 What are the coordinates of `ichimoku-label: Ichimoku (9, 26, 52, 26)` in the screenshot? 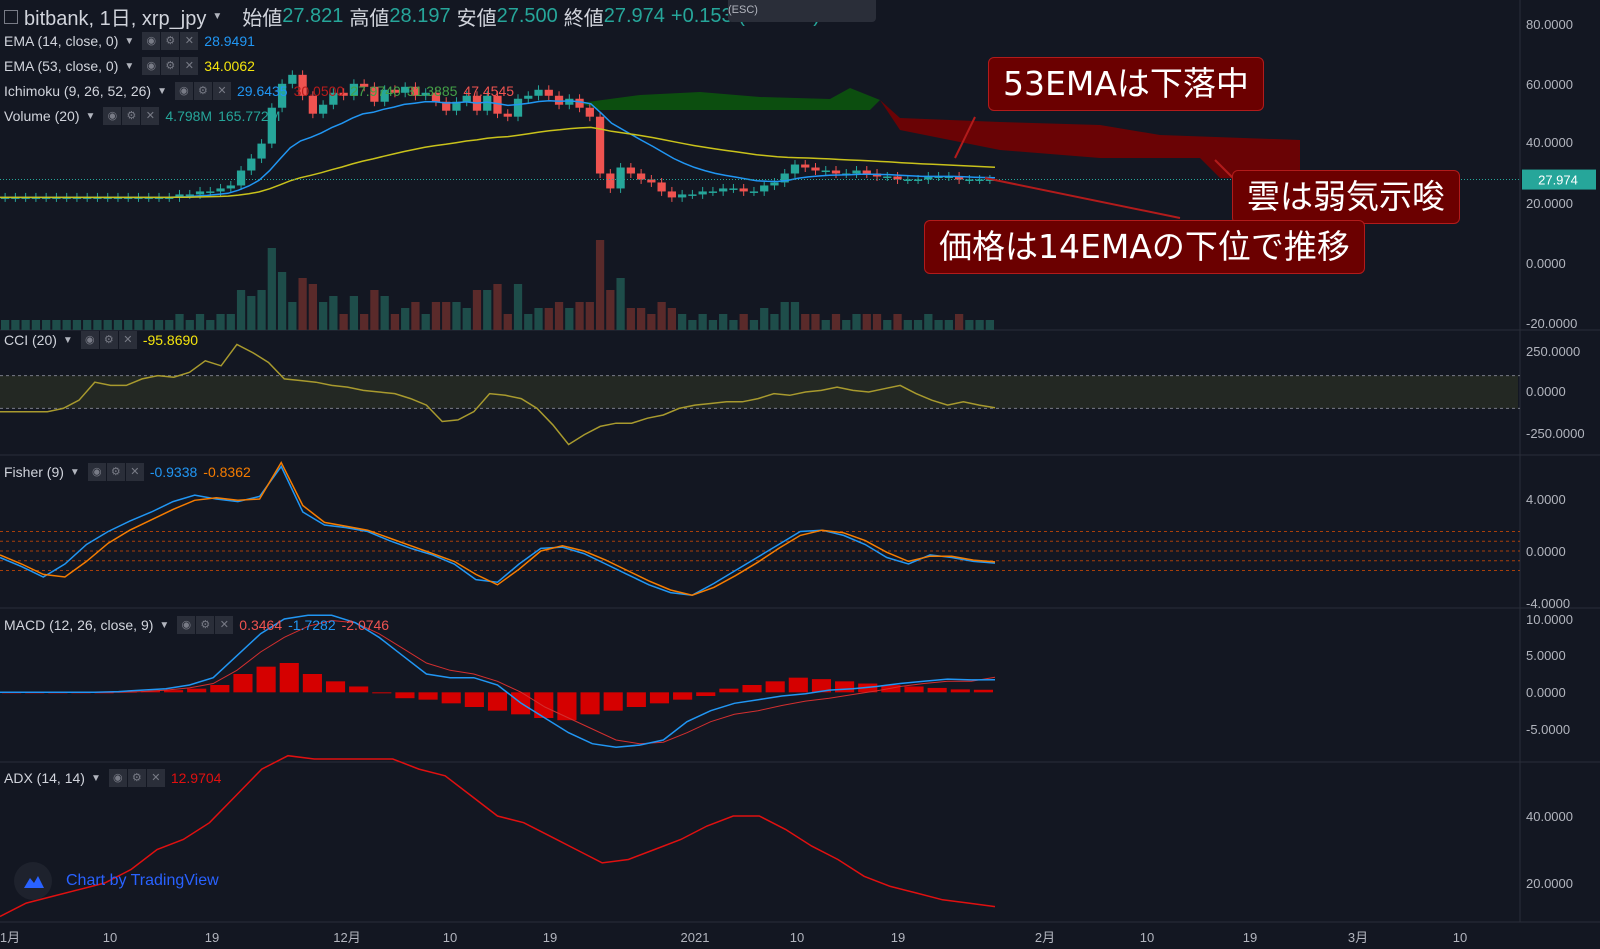 It's located at (78, 91).